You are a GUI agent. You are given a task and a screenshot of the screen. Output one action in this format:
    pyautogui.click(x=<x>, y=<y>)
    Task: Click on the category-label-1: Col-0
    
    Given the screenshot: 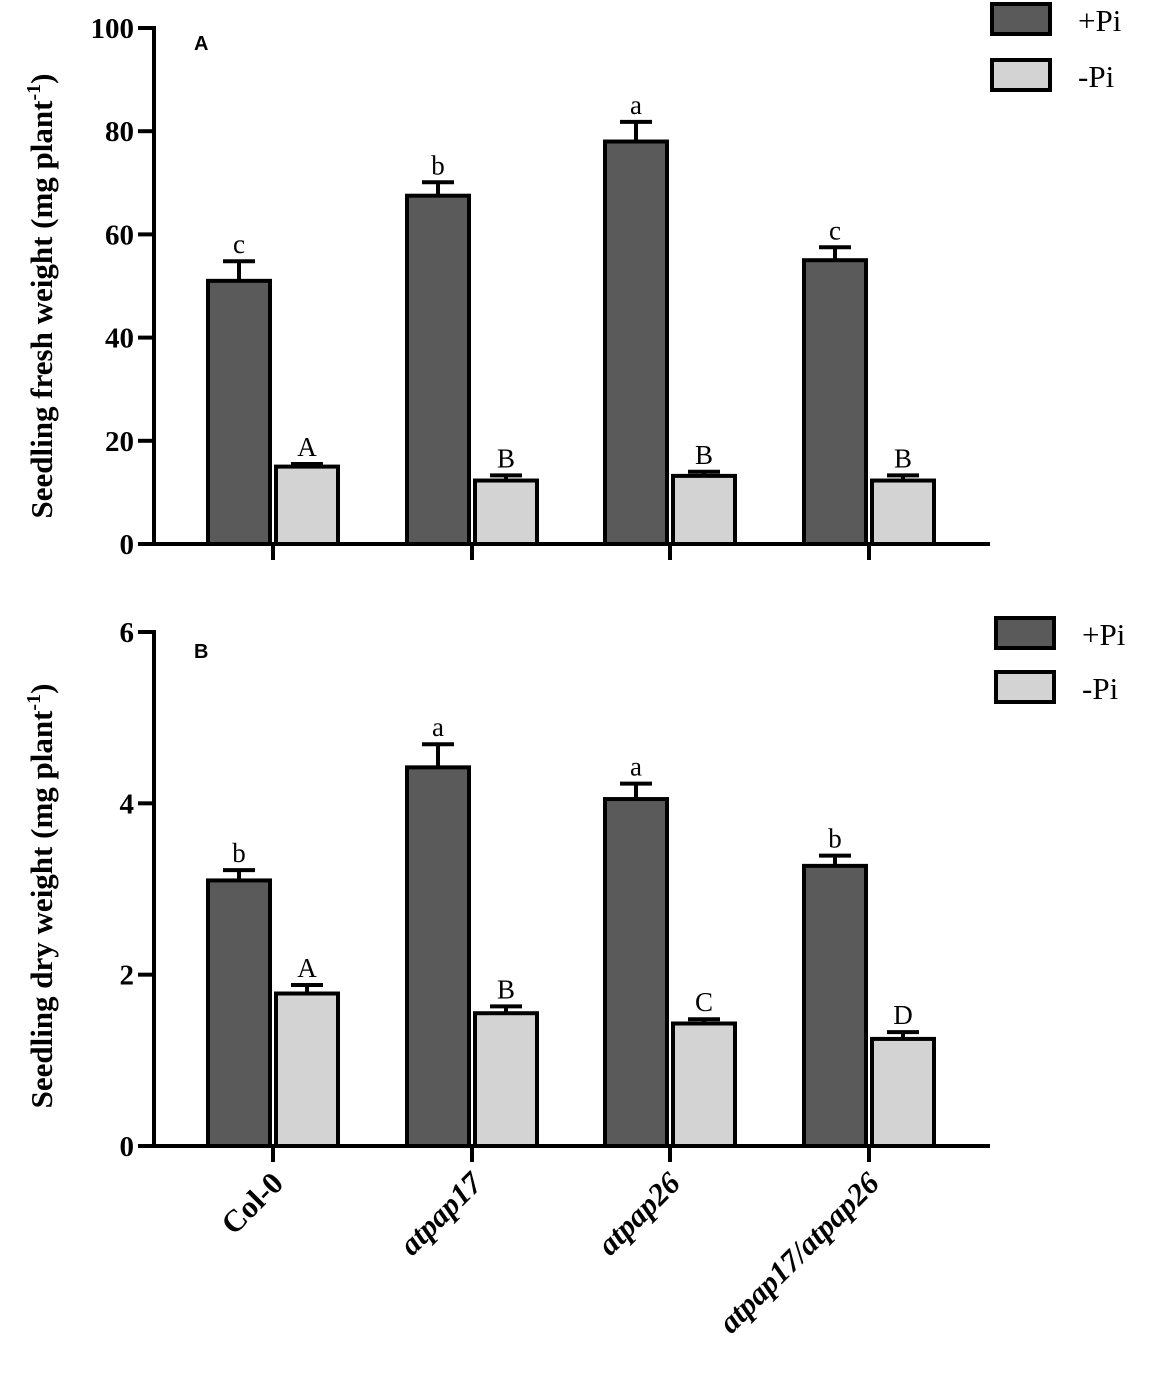 What is the action you would take?
    pyautogui.click(x=252, y=1203)
    